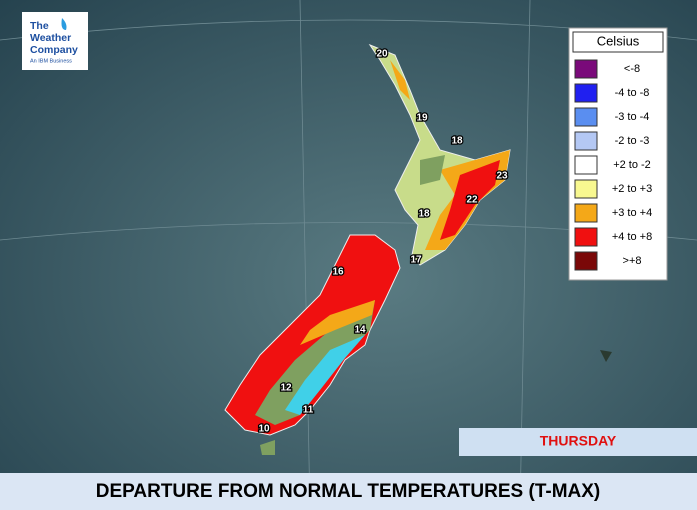  I want to click on legend-label: <-8, so click(632, 69).